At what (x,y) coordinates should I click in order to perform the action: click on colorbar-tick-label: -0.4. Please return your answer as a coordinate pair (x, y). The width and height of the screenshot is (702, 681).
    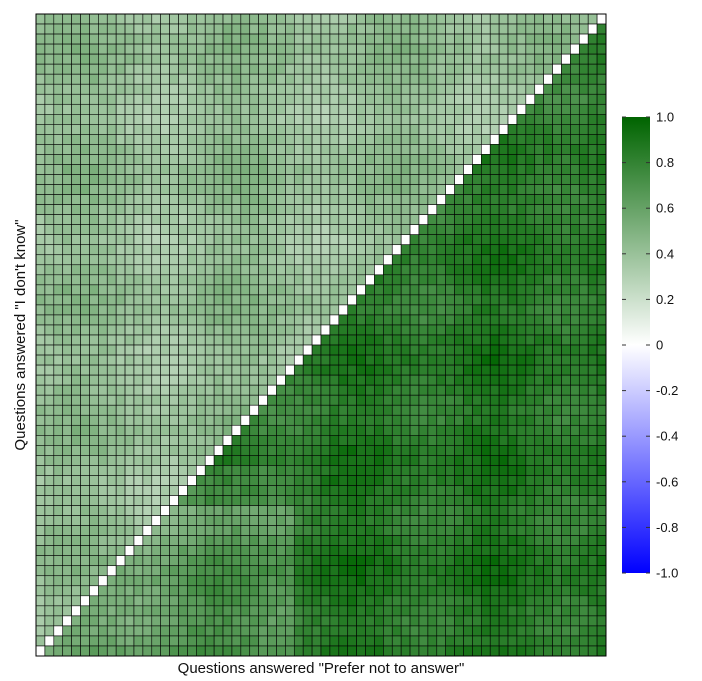
    Looking at the image, I should click on (667, 436).